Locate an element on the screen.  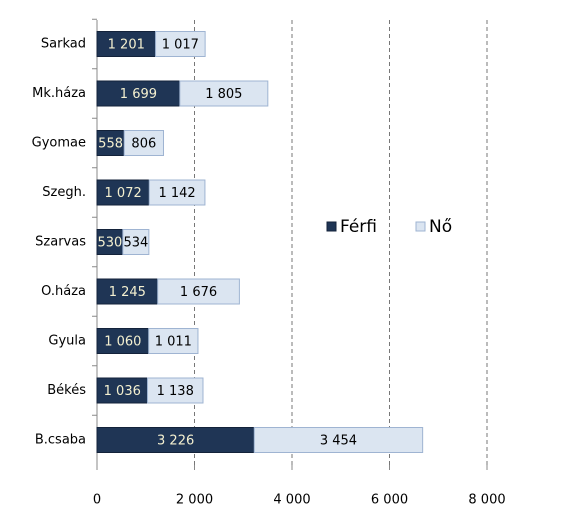
y-tick-label: B.csaba is located at coordinates (60, 440).